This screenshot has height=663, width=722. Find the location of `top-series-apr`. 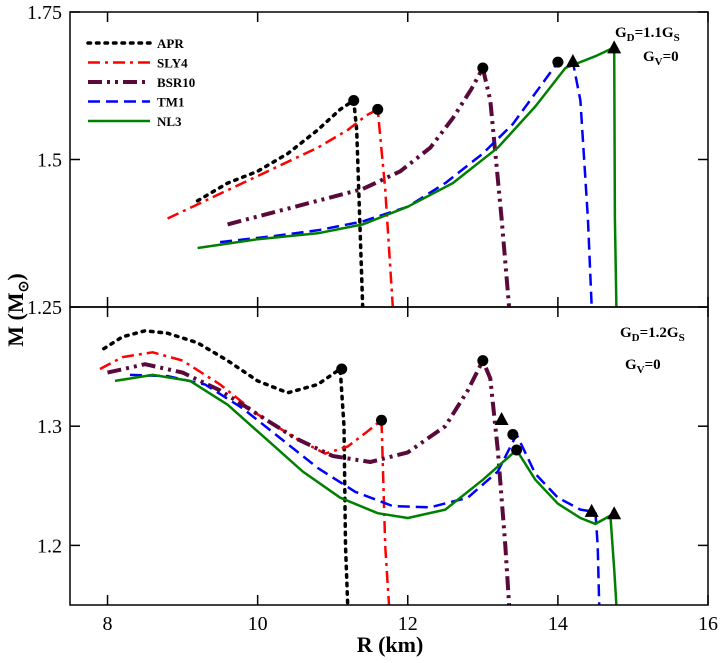

top-series-apr is located at coordinates (280, 202).